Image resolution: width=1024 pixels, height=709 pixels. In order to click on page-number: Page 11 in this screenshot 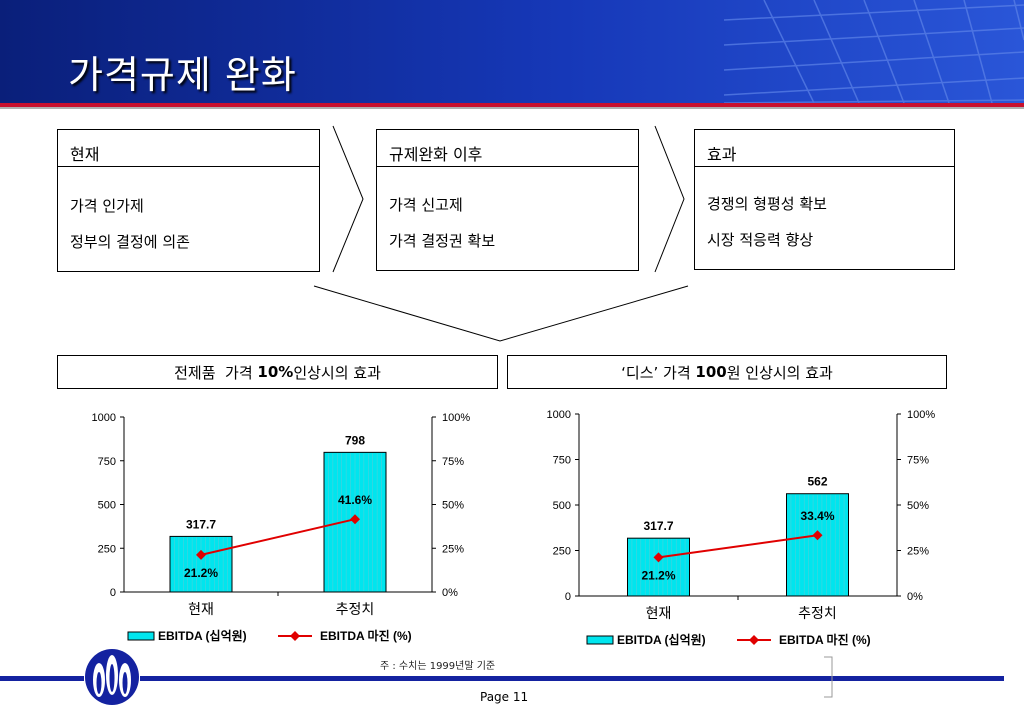, I will do `click(504, 697)`.